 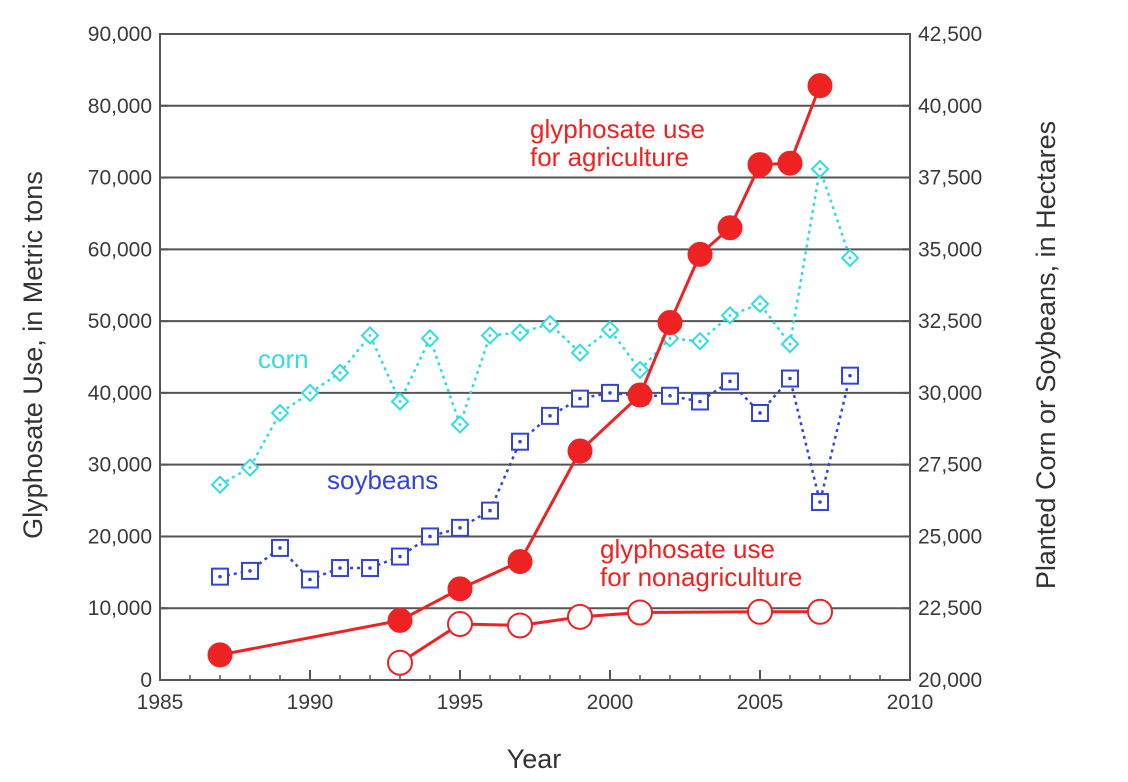 What do you see at coordinates (950, 680) in the screenshot?
I see `y2-tick-label: 20,000` at bounding box center [950, 680].